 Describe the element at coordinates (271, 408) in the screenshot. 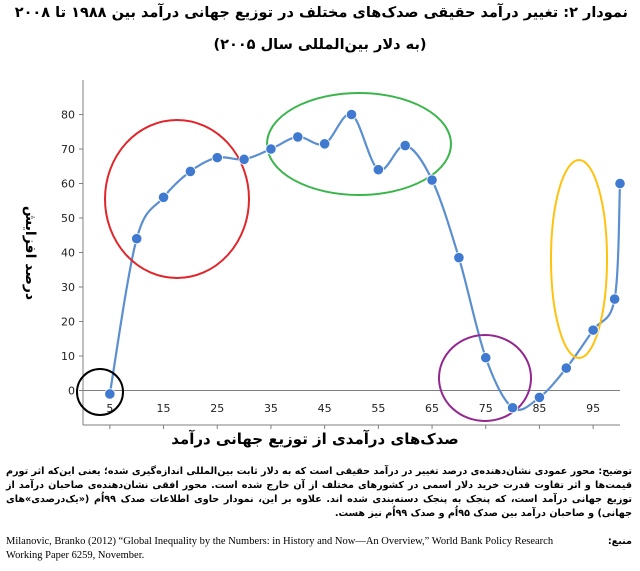

I see `x-tick-label: 35` at that location.